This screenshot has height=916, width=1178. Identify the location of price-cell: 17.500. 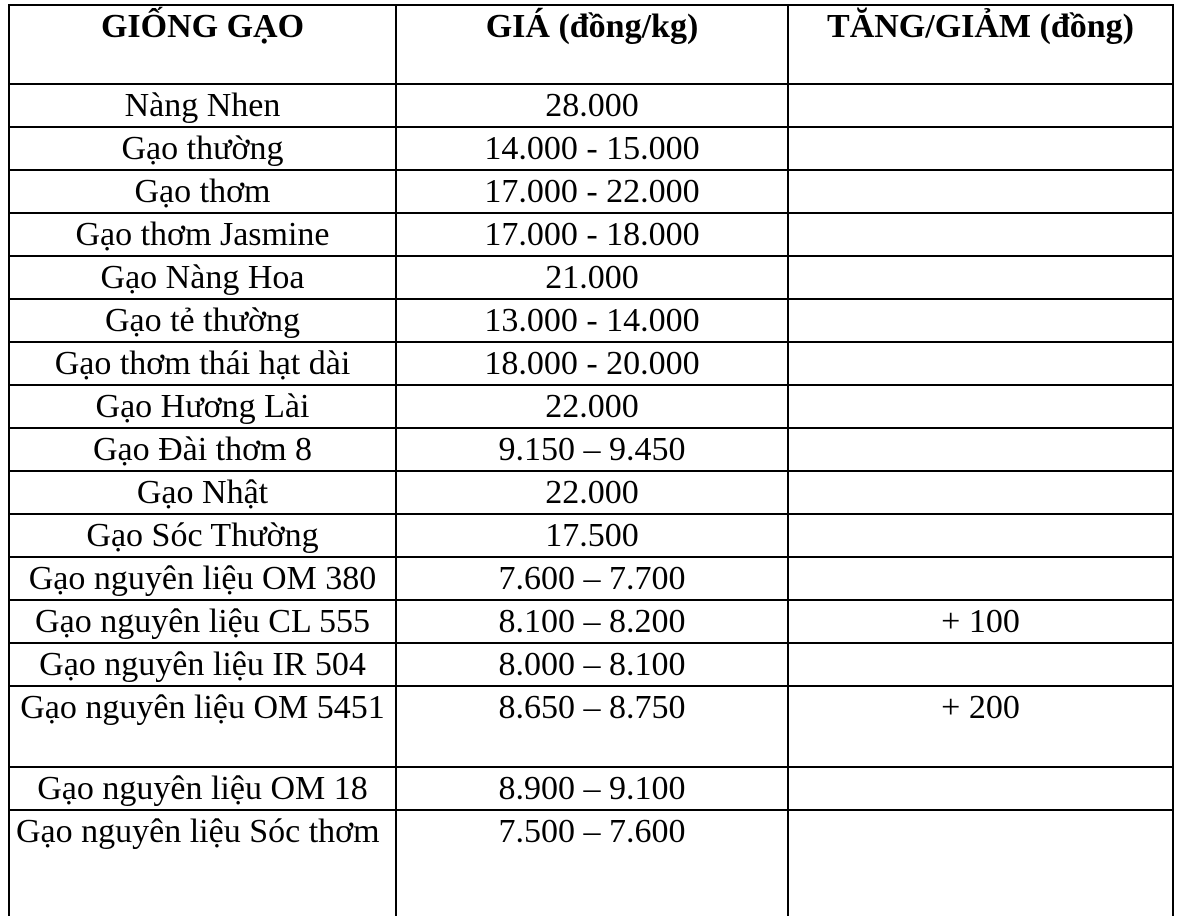
(592, 535).